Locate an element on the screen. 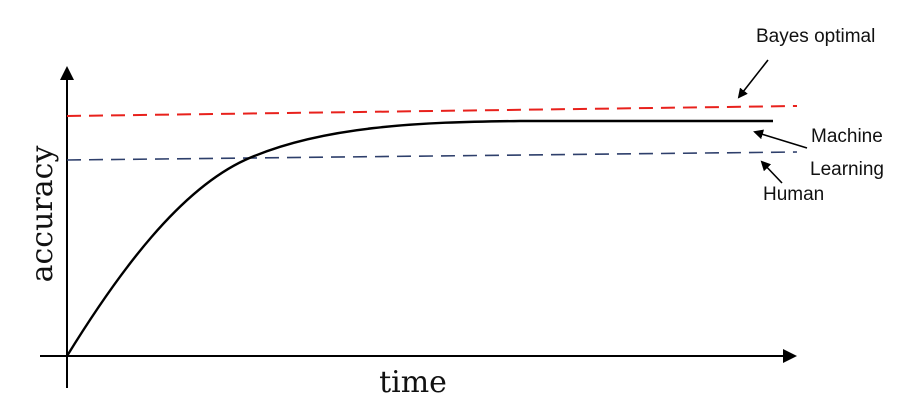  bayes-optimal-line is located at coordinates (432, 111).